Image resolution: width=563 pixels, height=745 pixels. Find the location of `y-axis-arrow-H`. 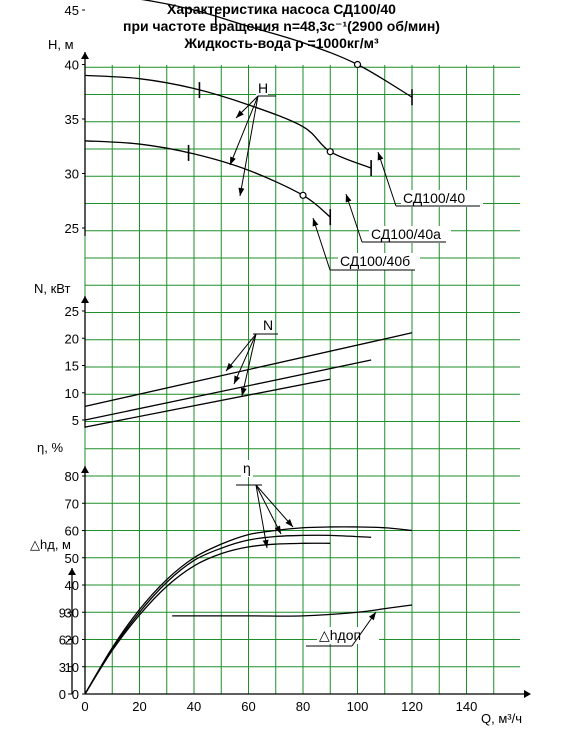

y-axis-arrow-H is located at coordinates (85, 55).